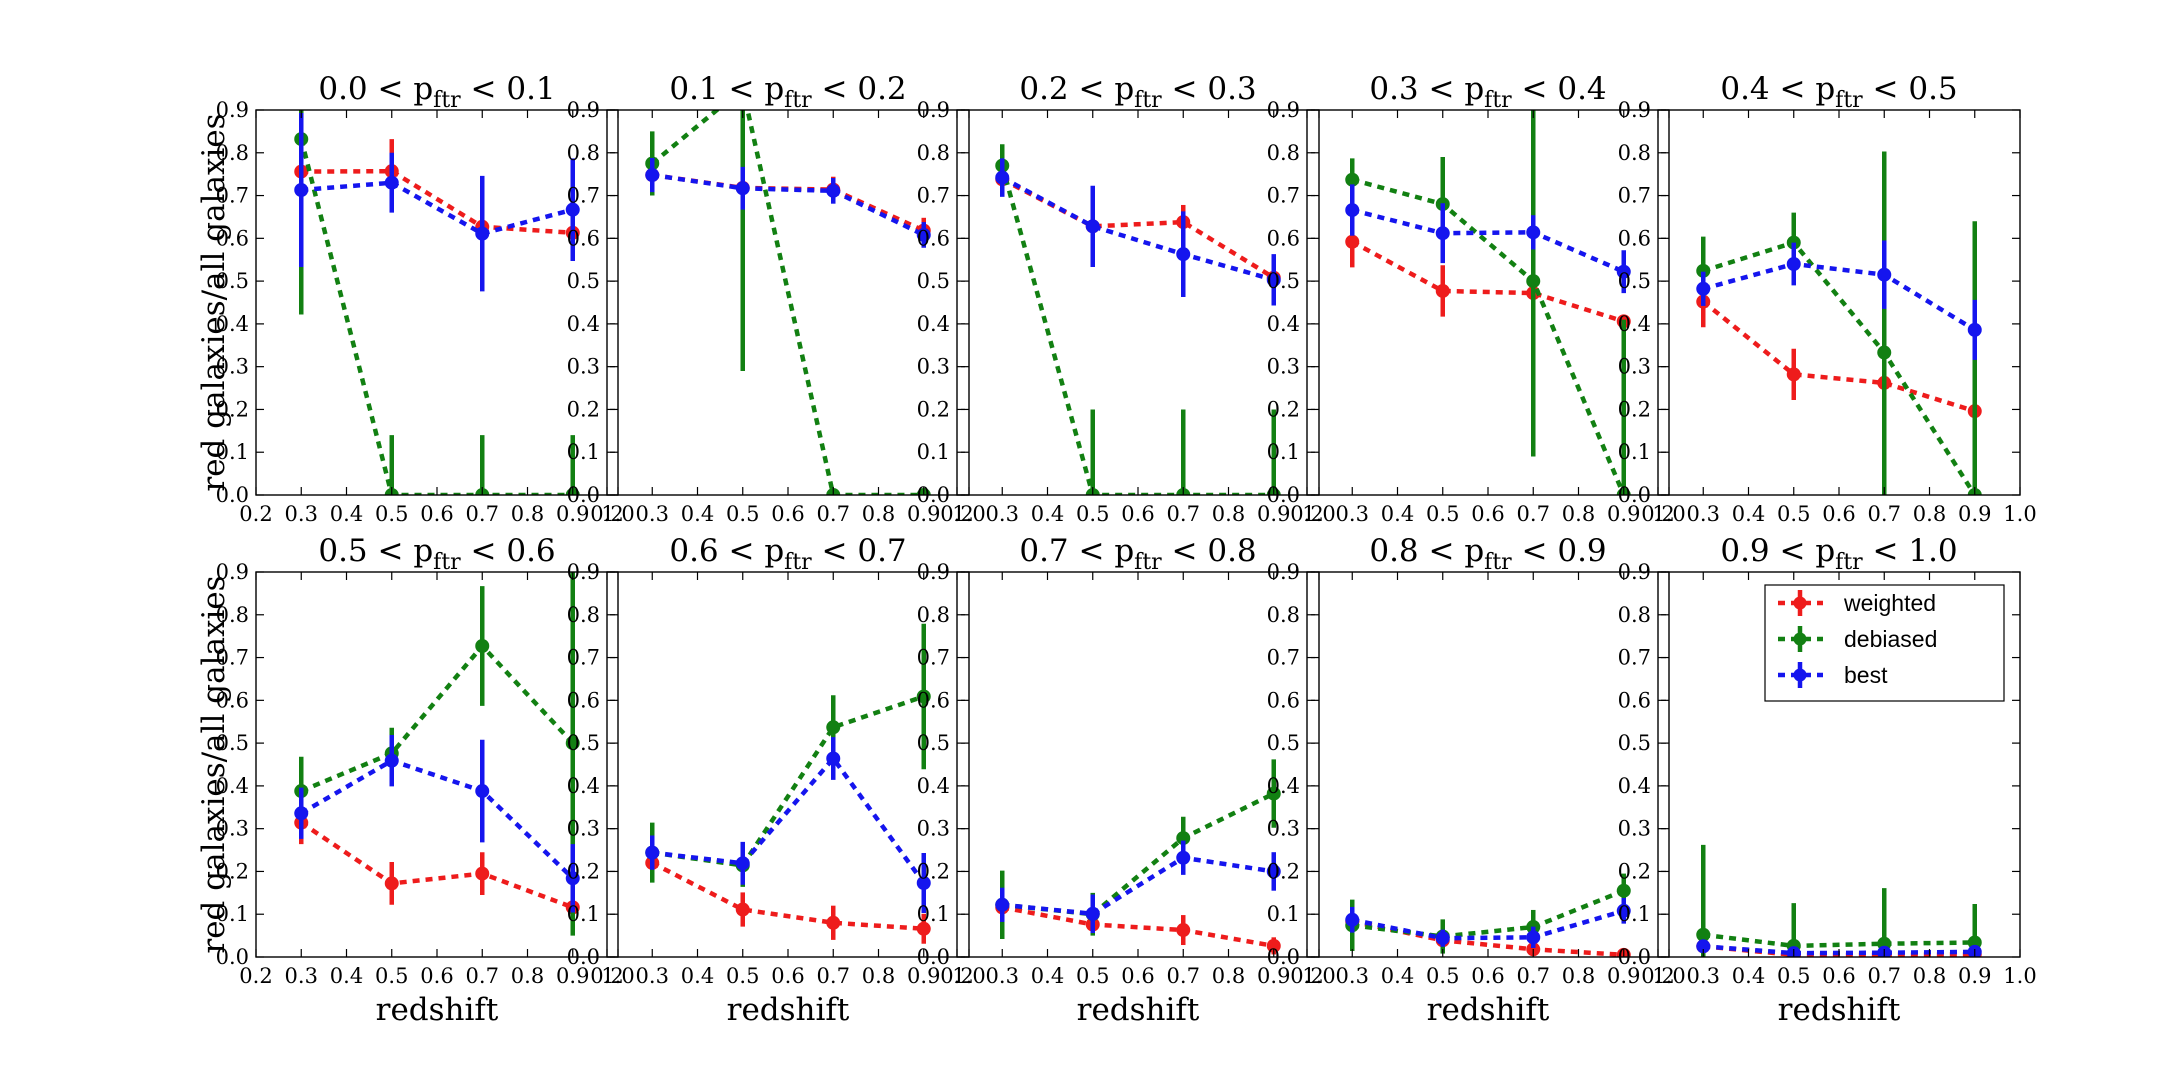  Describe the element at coordinates (956, 514) in the screenshot. I see `x-tick-label: 0.2` at that location.